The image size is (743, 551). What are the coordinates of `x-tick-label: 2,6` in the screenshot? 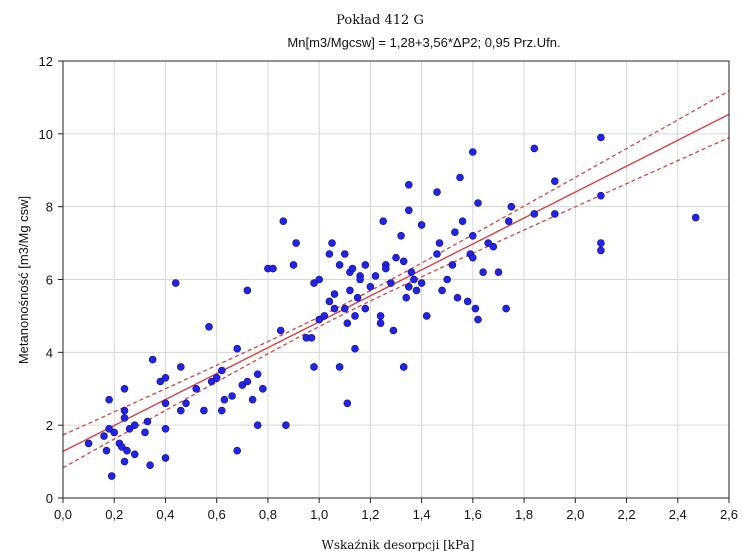 It's located at (729, 514).